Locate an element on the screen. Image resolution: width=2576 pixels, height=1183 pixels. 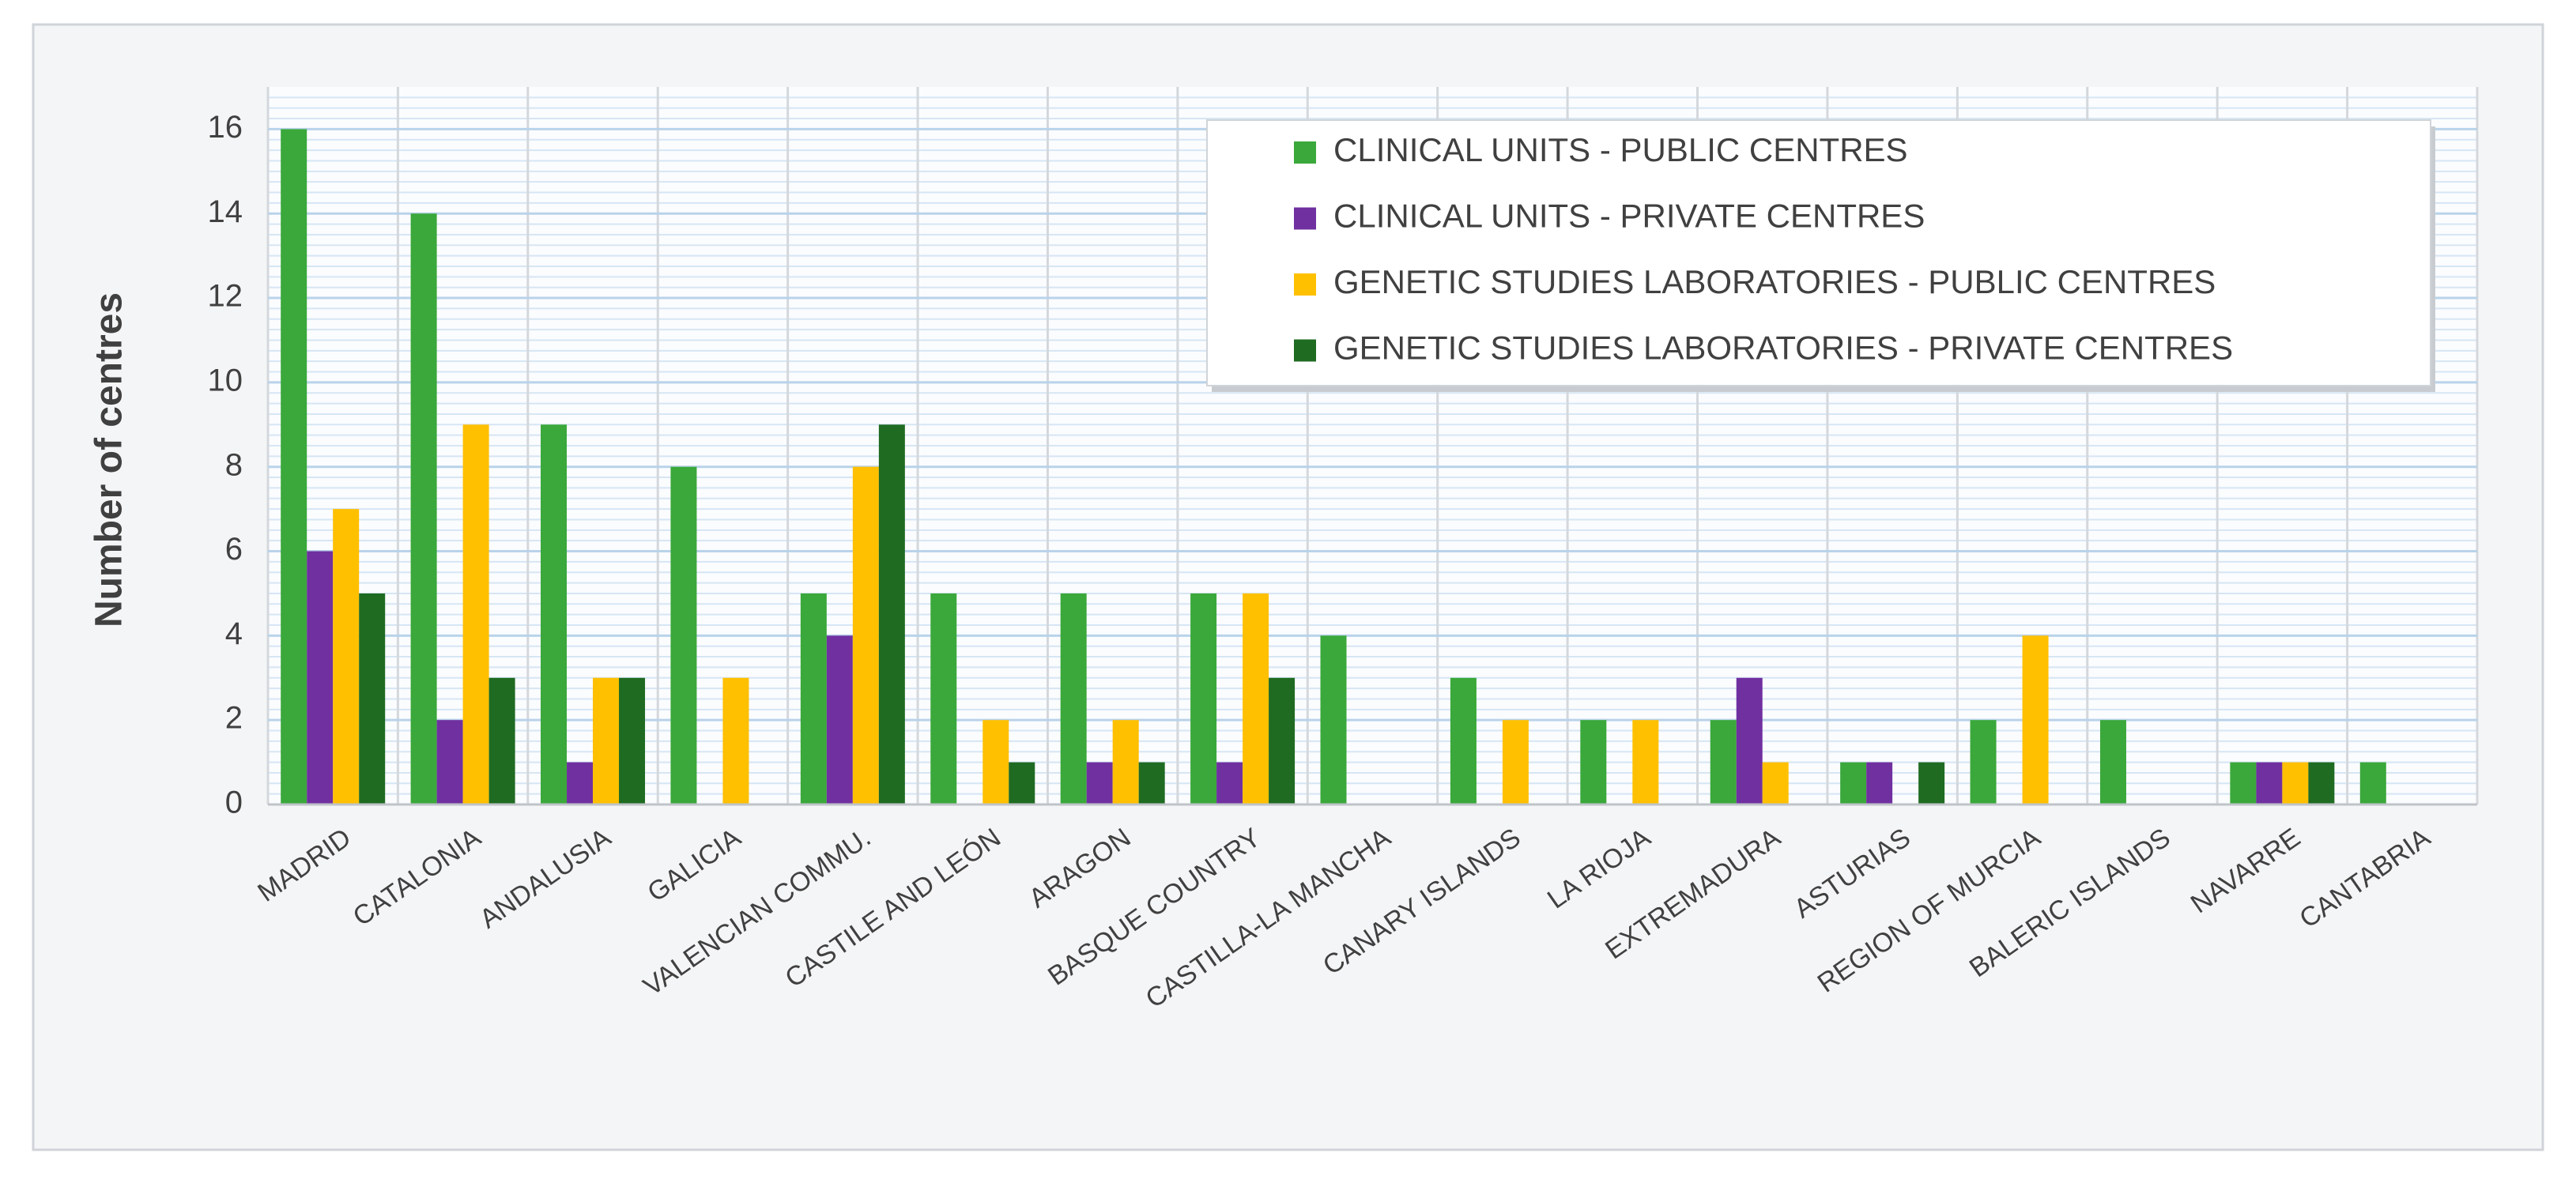
y-tick-label: 4 is located at coordinates (234, 633).